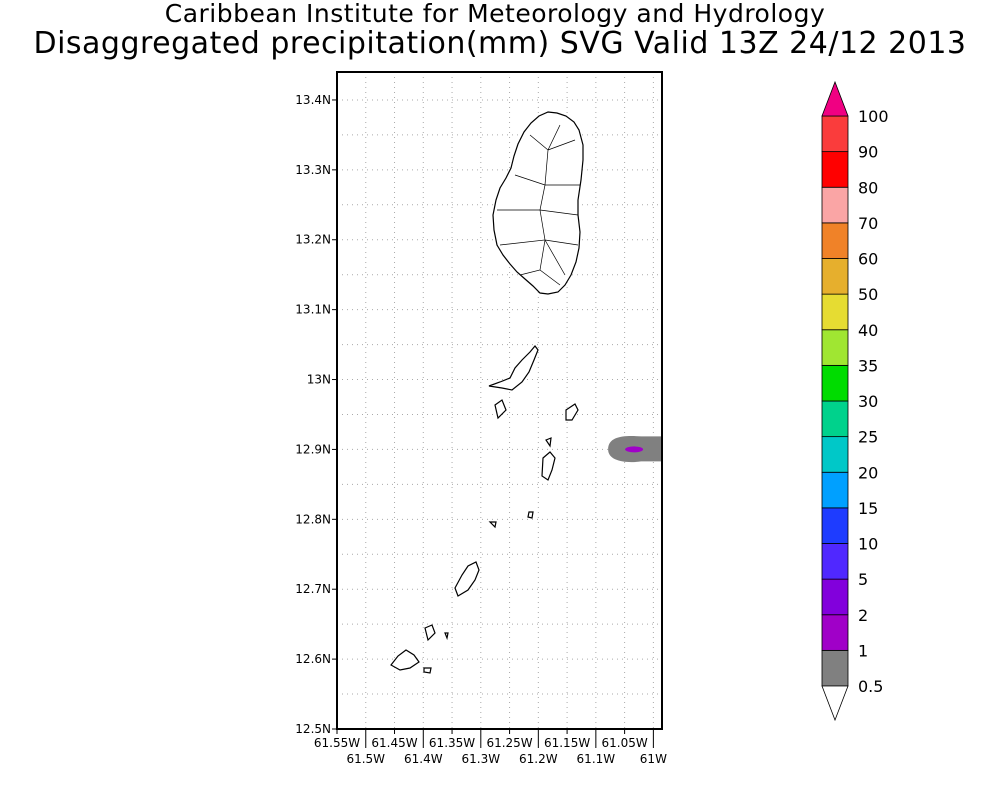 Image resolution: width=1000 pixels, height=800 pixels. What do you see at coordinates (863, 579) in the screenshot?
I see `colorbar-label: 5` at bounding box center [863, 579].